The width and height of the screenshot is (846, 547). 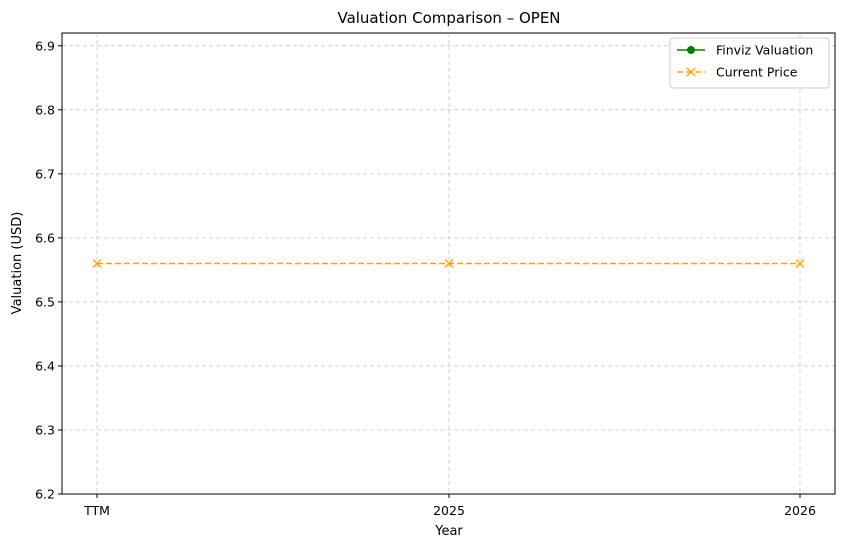 I want to click on x-tick-label: 2025, so click(x=449, y=510).